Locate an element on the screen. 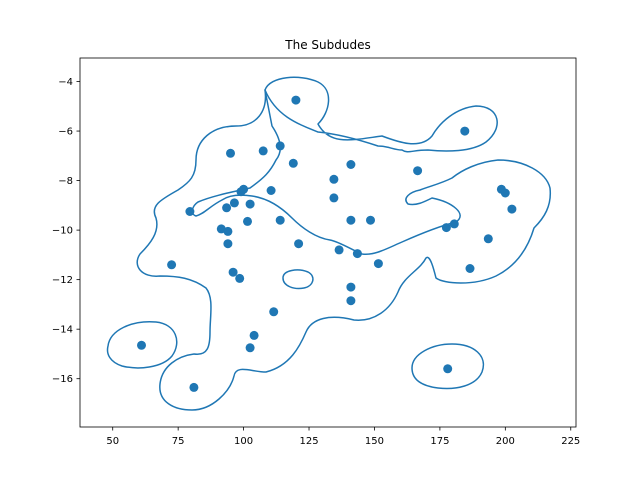 Image resolution: width=640 pixels, height=480 pixels. y-tick-label: −12 is located at coordinates (62, 280).